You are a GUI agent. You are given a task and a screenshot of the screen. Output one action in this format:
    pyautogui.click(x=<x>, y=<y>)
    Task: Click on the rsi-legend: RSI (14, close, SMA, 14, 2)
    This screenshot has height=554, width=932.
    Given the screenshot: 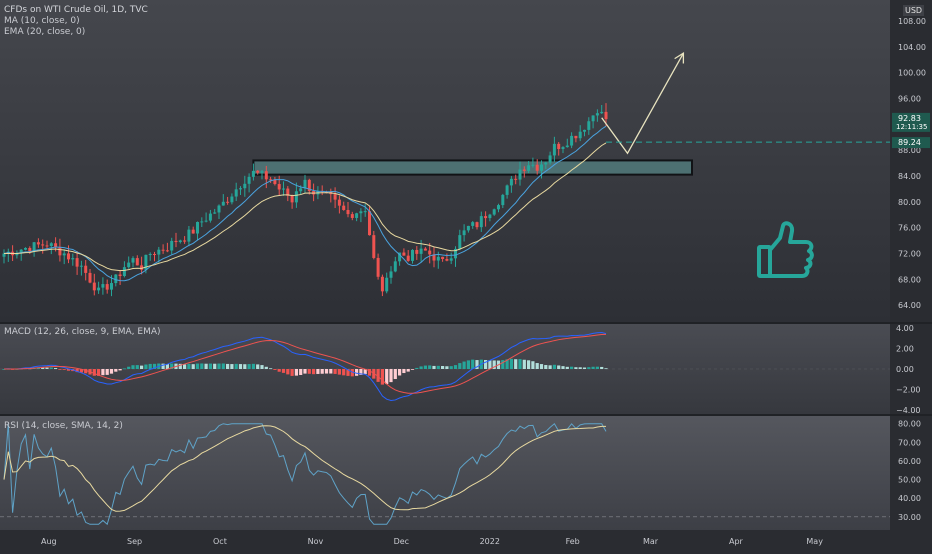 What is the action you would take?
    pyautogui.click(x=63, y=426)
    